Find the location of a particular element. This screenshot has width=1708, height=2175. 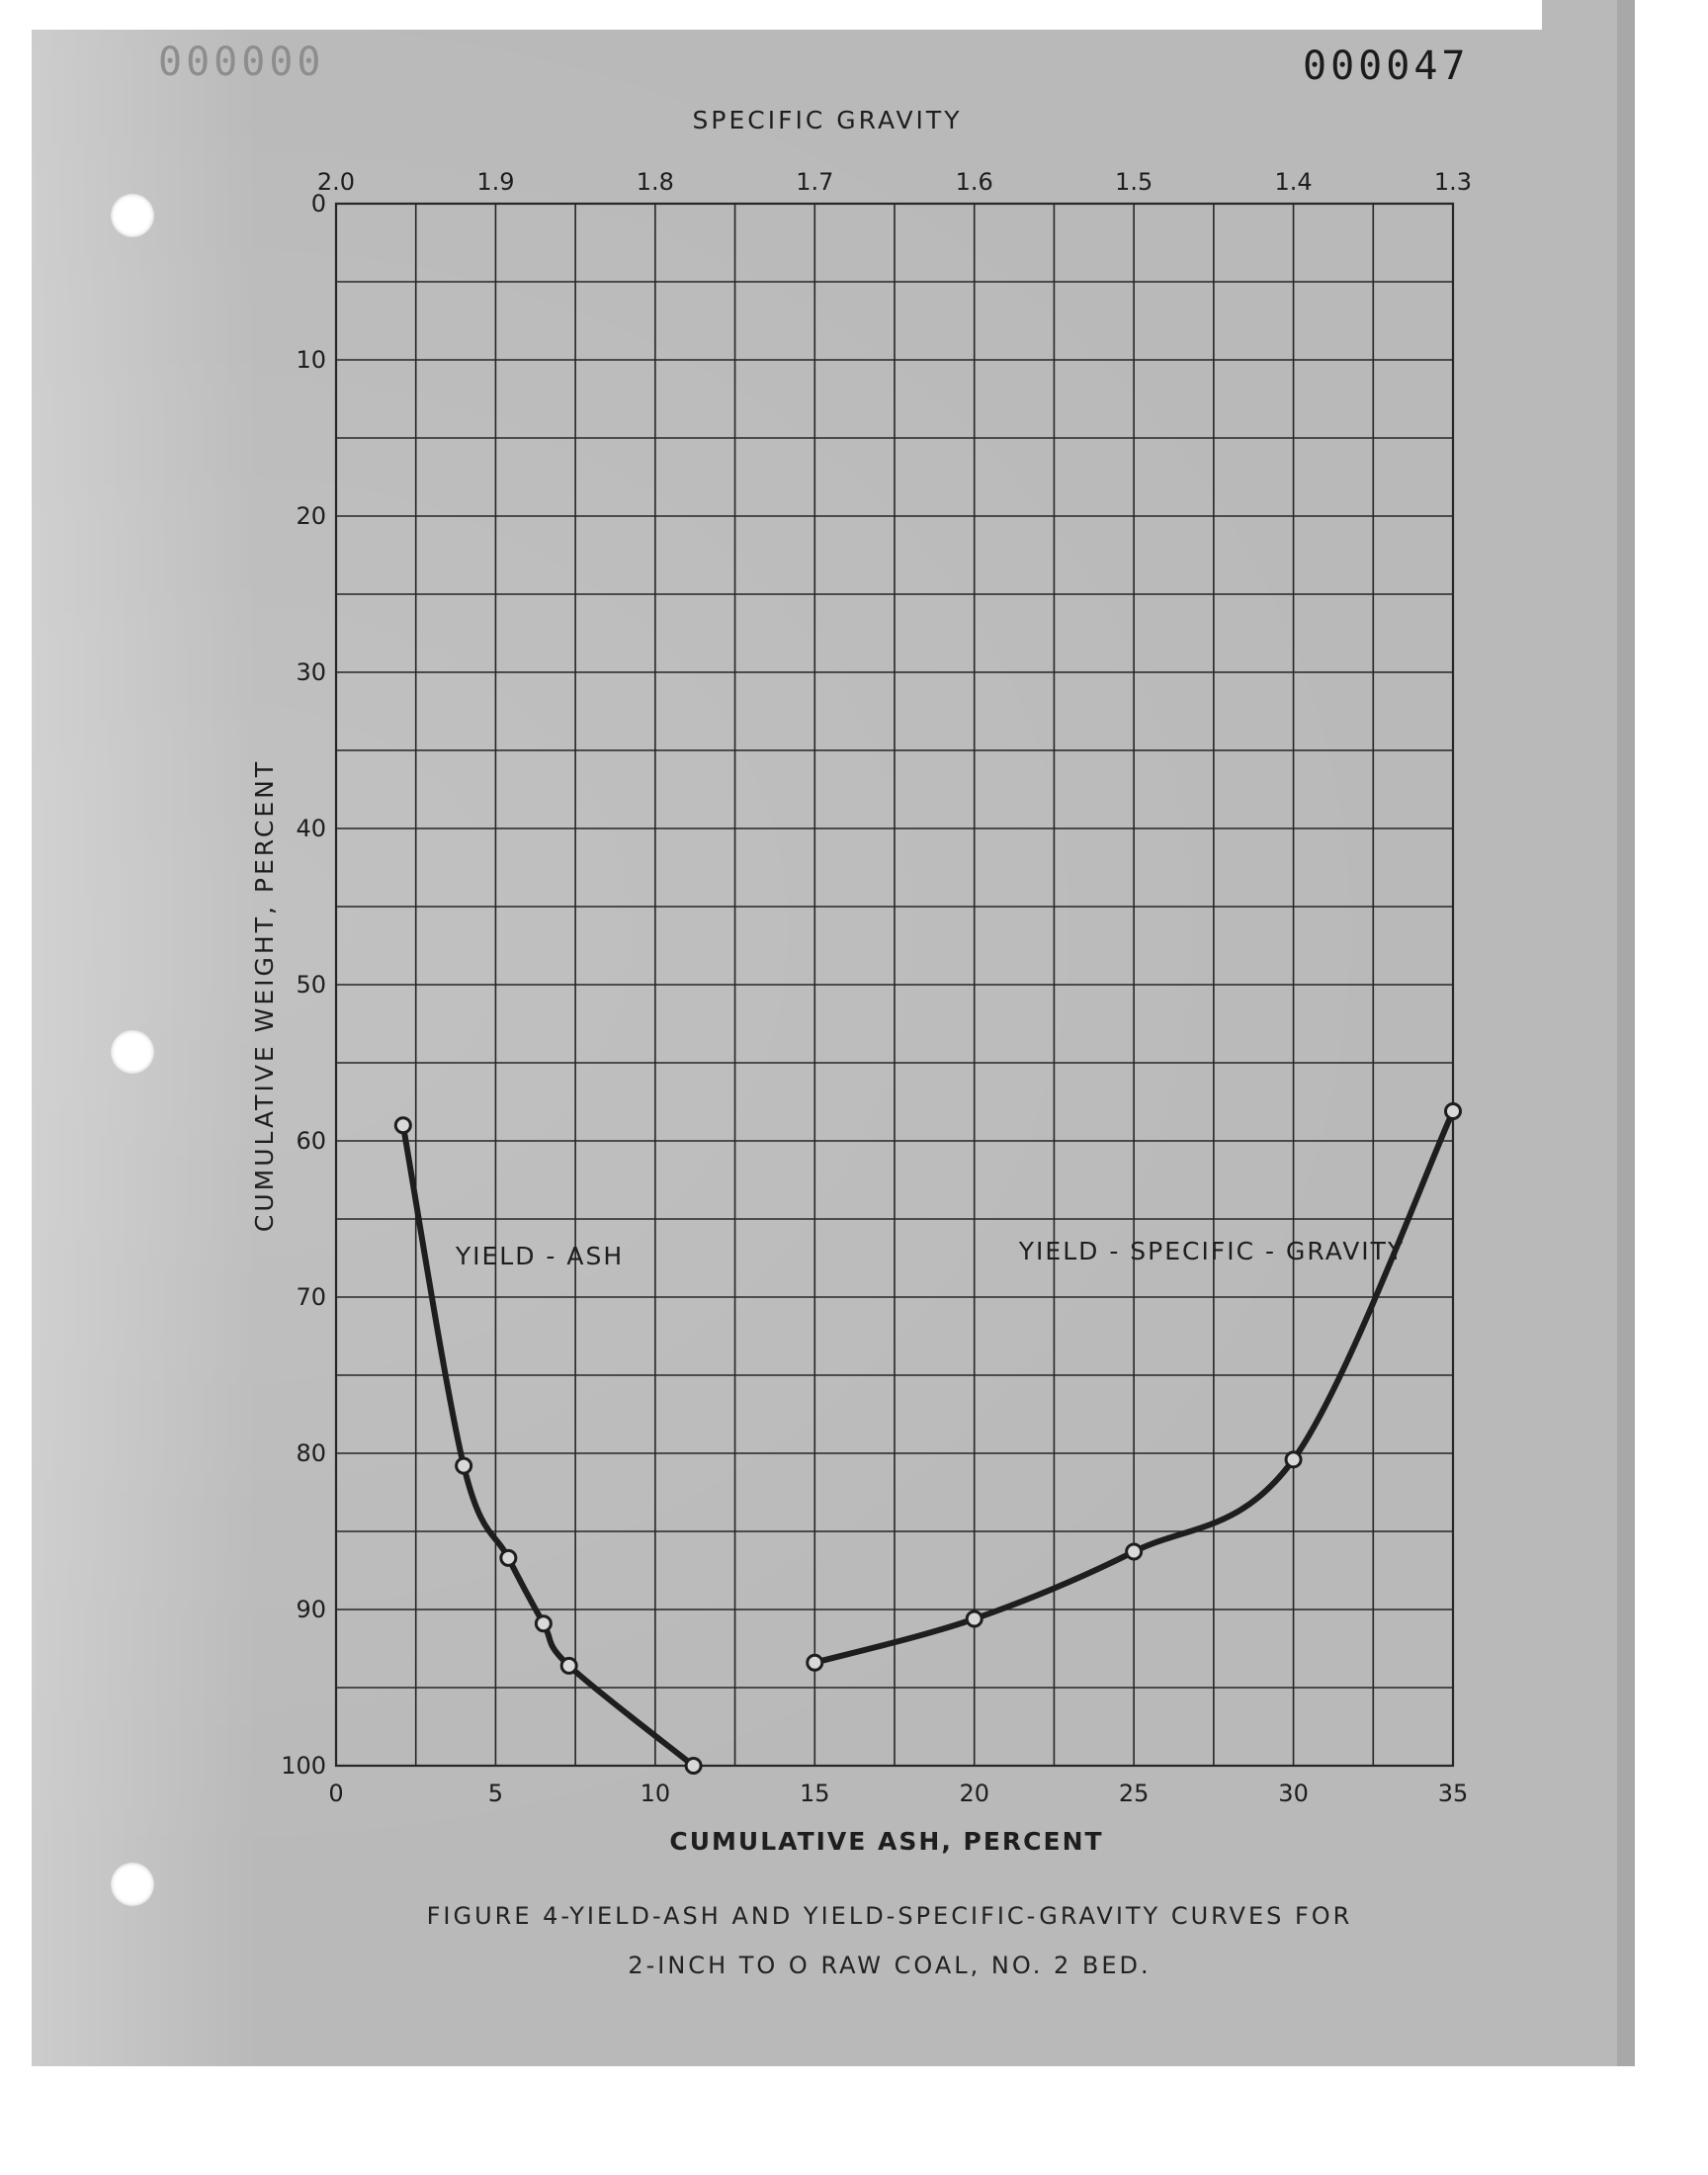

top-tick-label: 1.8 is located at coordinates (655, 182).